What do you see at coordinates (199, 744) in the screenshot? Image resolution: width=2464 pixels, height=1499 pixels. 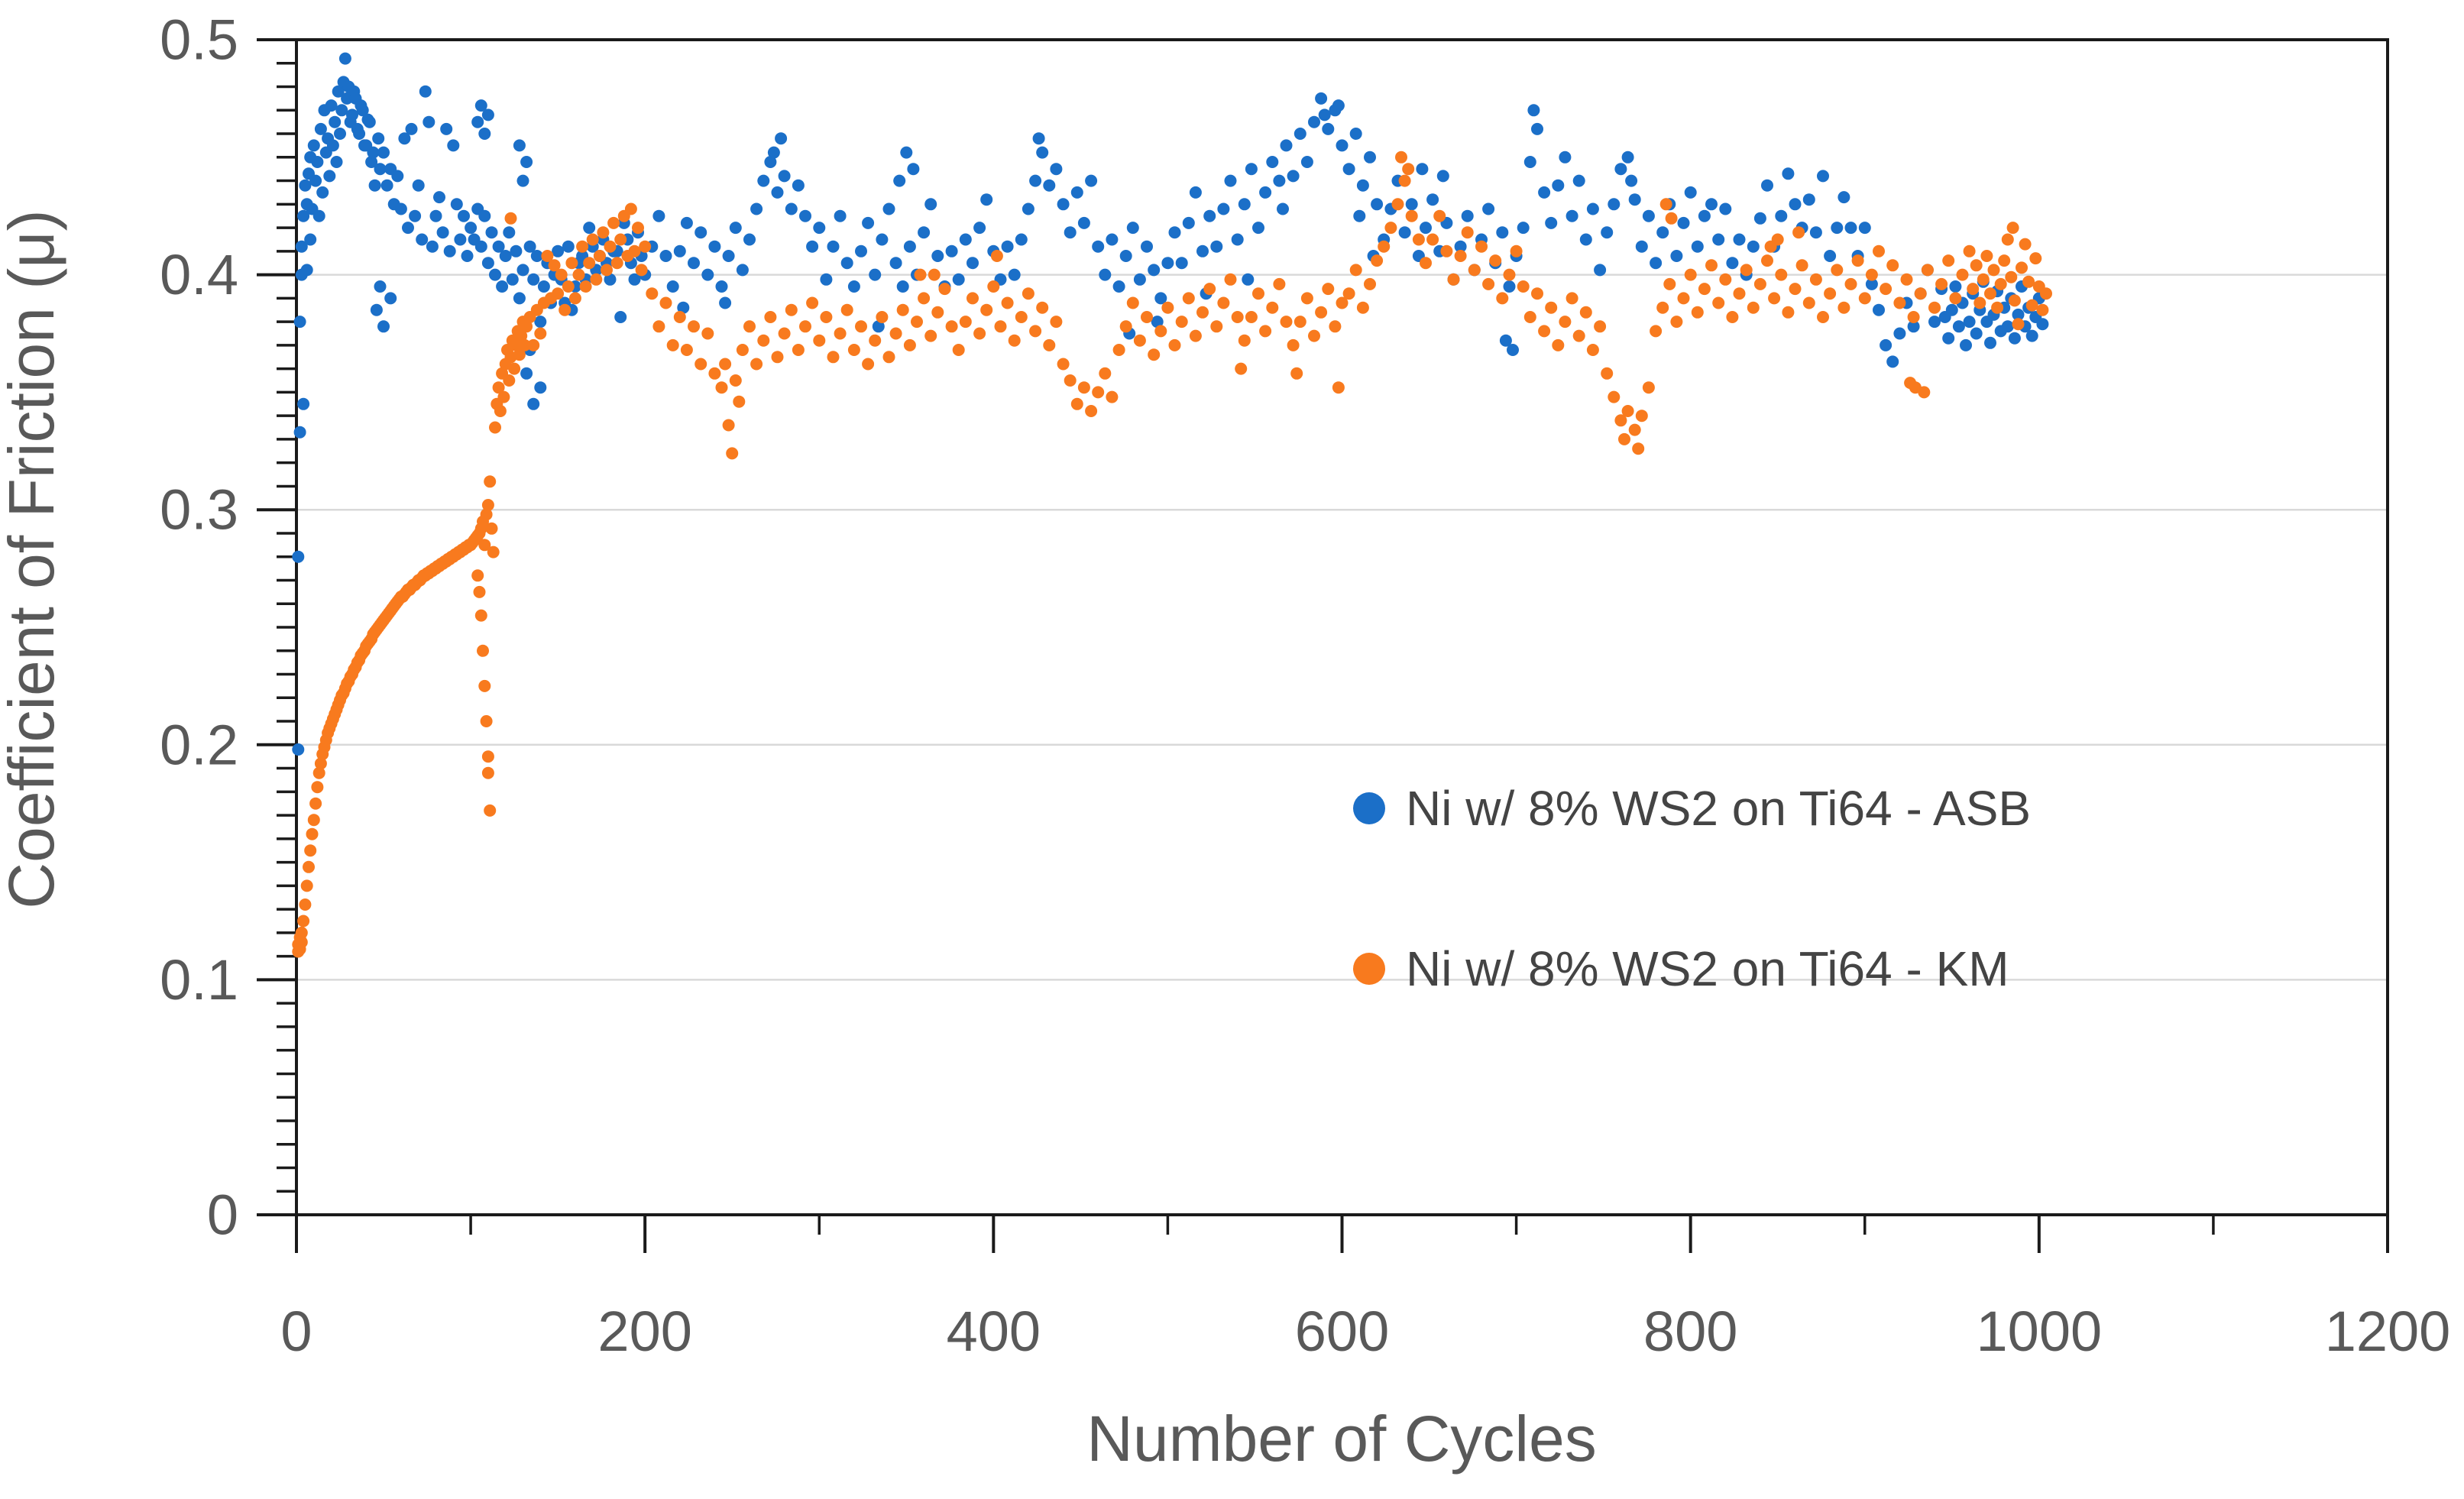 I see `y-tick-label: 0.2` at bounding box center [199, 744].